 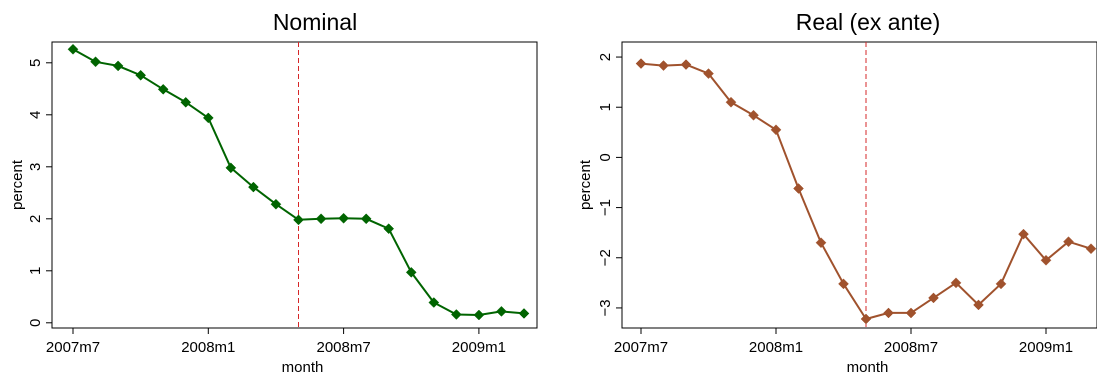 What do you see at coordinates (35, 63) in the screenshot?
I see `y-tick-label: 5` at bounding box center [35, 63].